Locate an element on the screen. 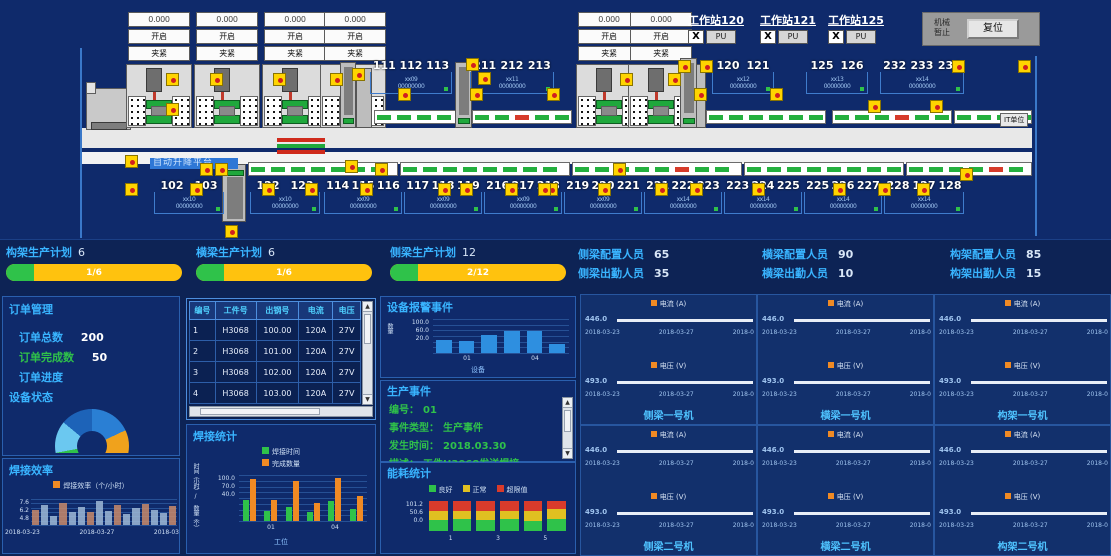  alarm-events-plot is located at coordinates (501, 336).